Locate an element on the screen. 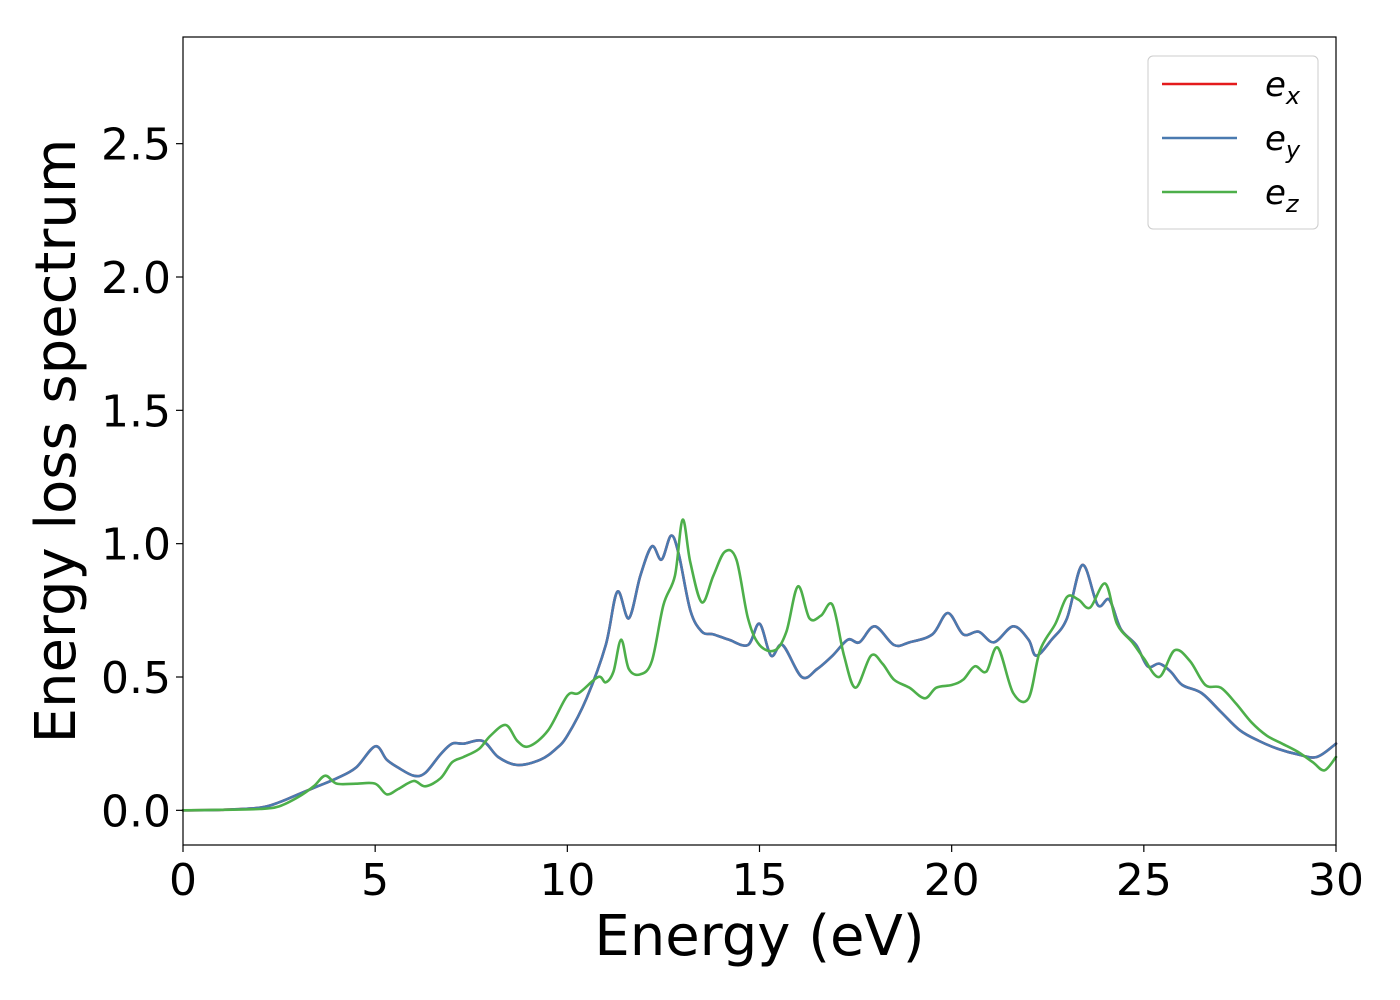 Image resolution: width=1400 pixels, height=1000 pixels. y-tick-label: 1.0 is located at coordinates (136, 545).